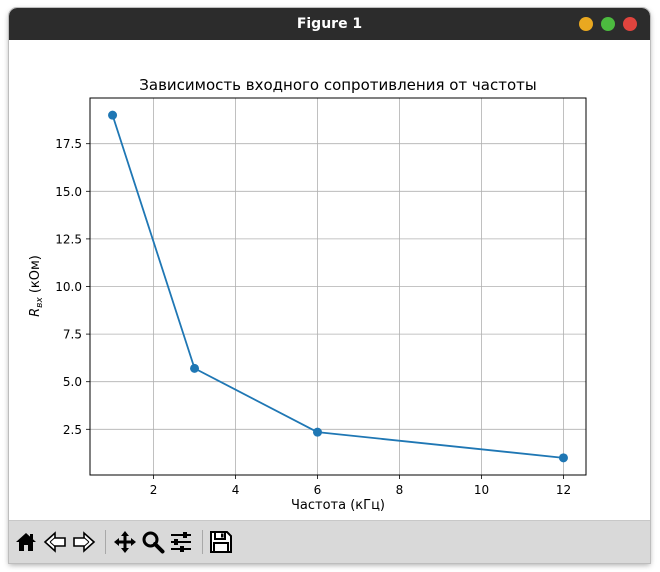 Image resolution: width=660 pixels, height=572 pixels. Describe the element at coordinates (318, 490) in the screenshot. I see `x-tick-label: 6` at that location.